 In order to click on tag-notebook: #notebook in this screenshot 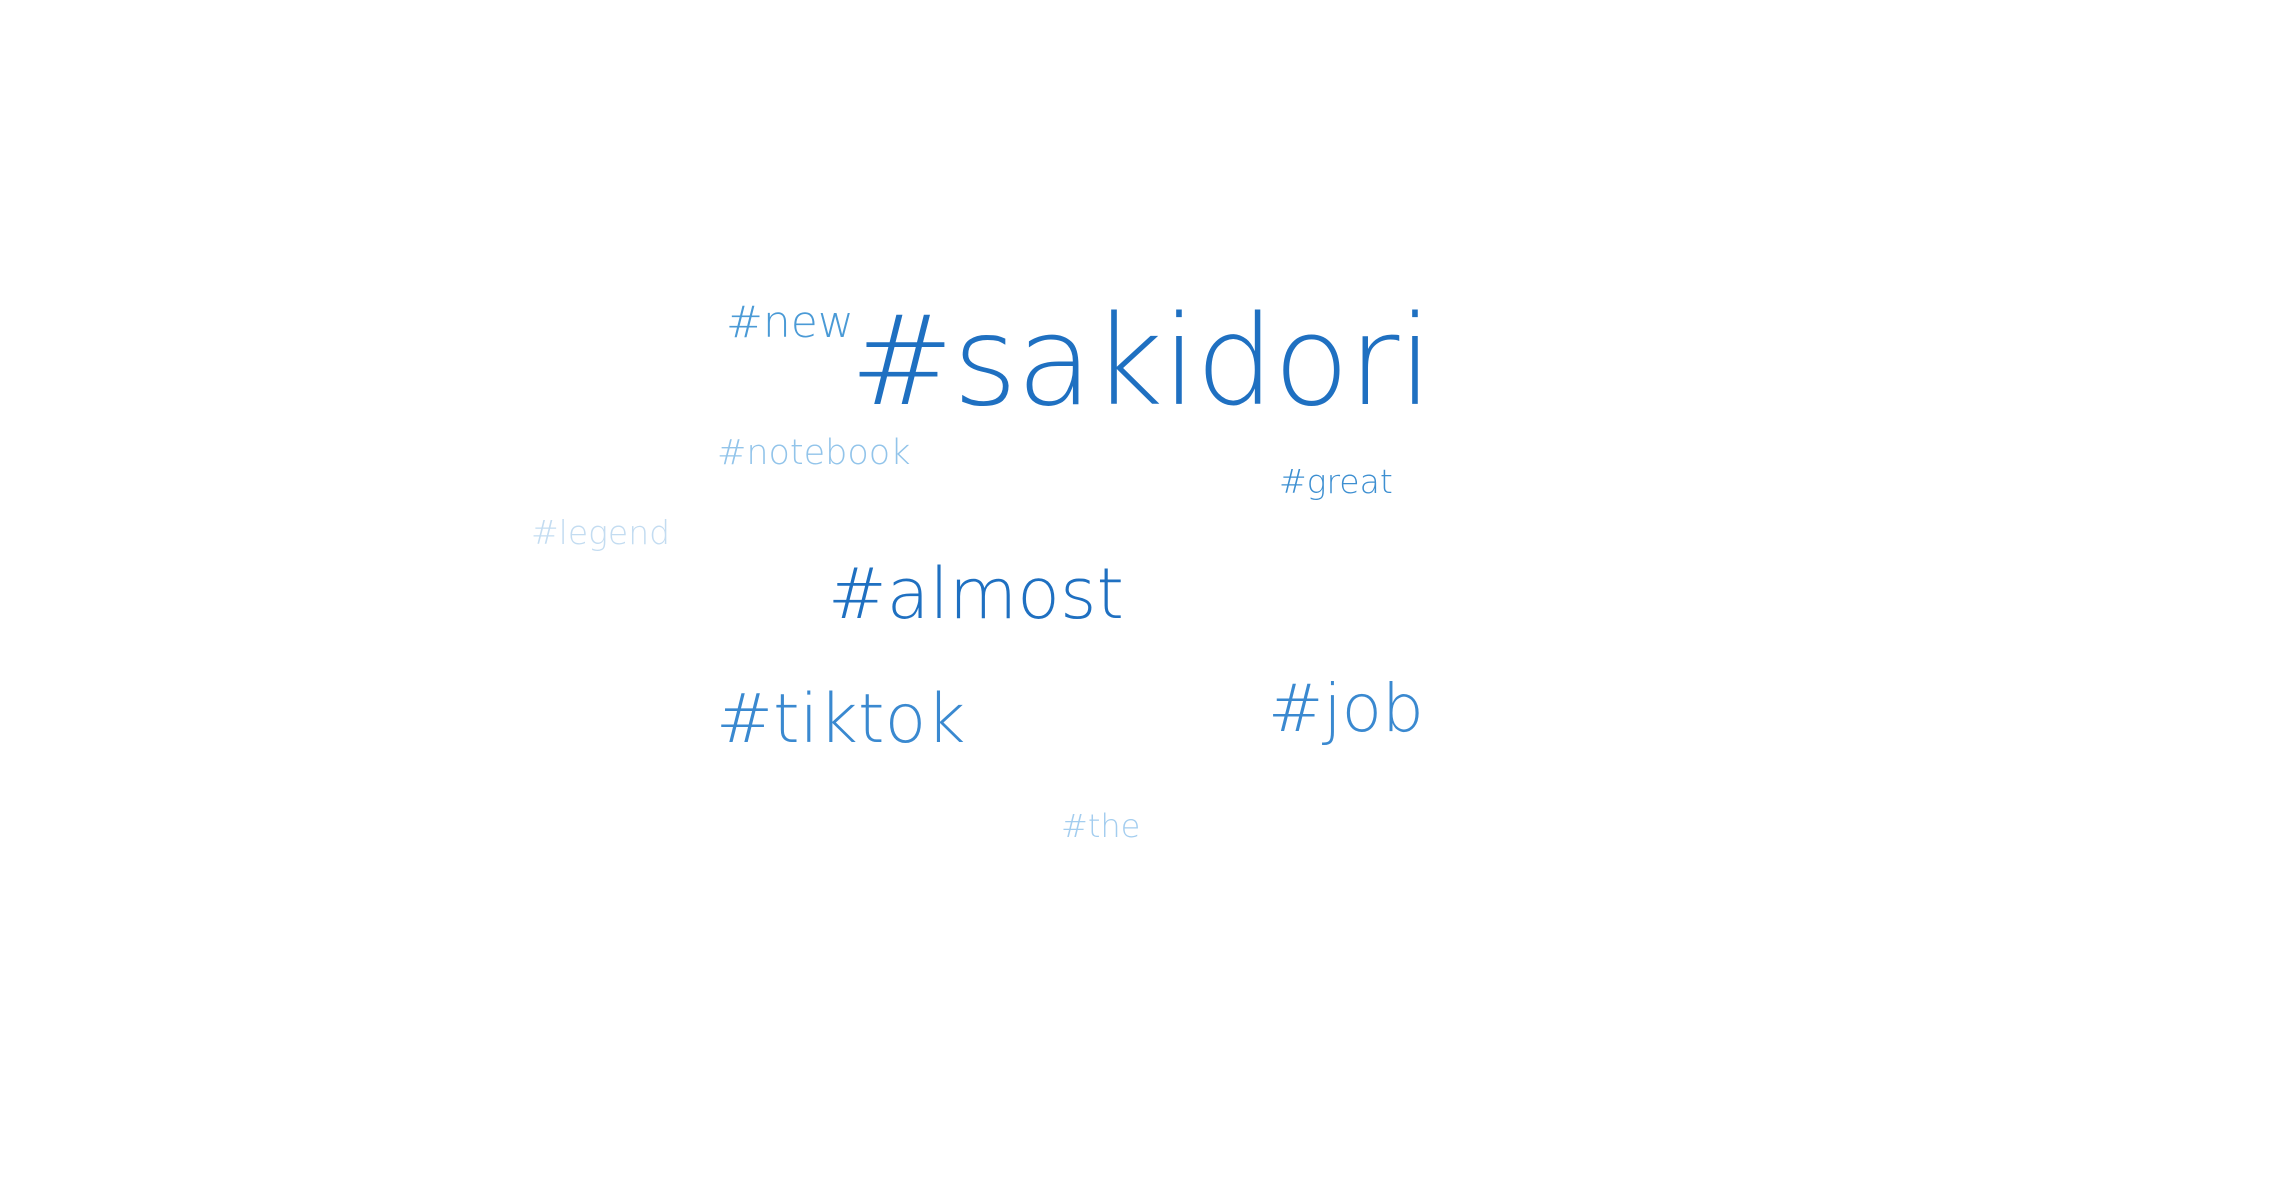, I will do `click(814, 453)`.